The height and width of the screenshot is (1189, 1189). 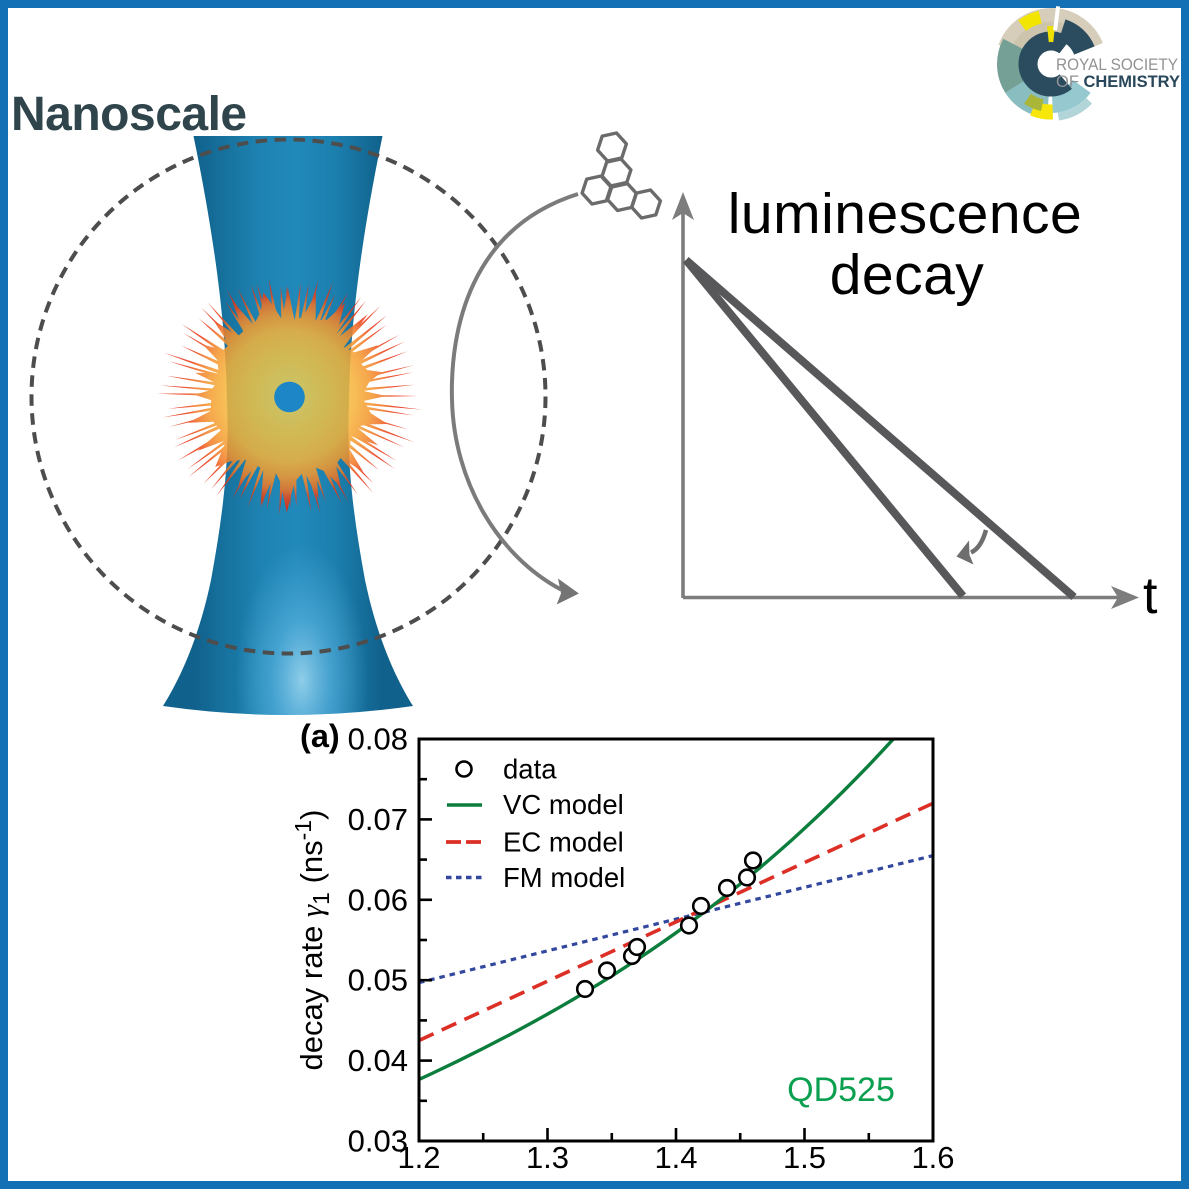 I want to click on svg-text: 1.5, so click(x=804, y=1157).